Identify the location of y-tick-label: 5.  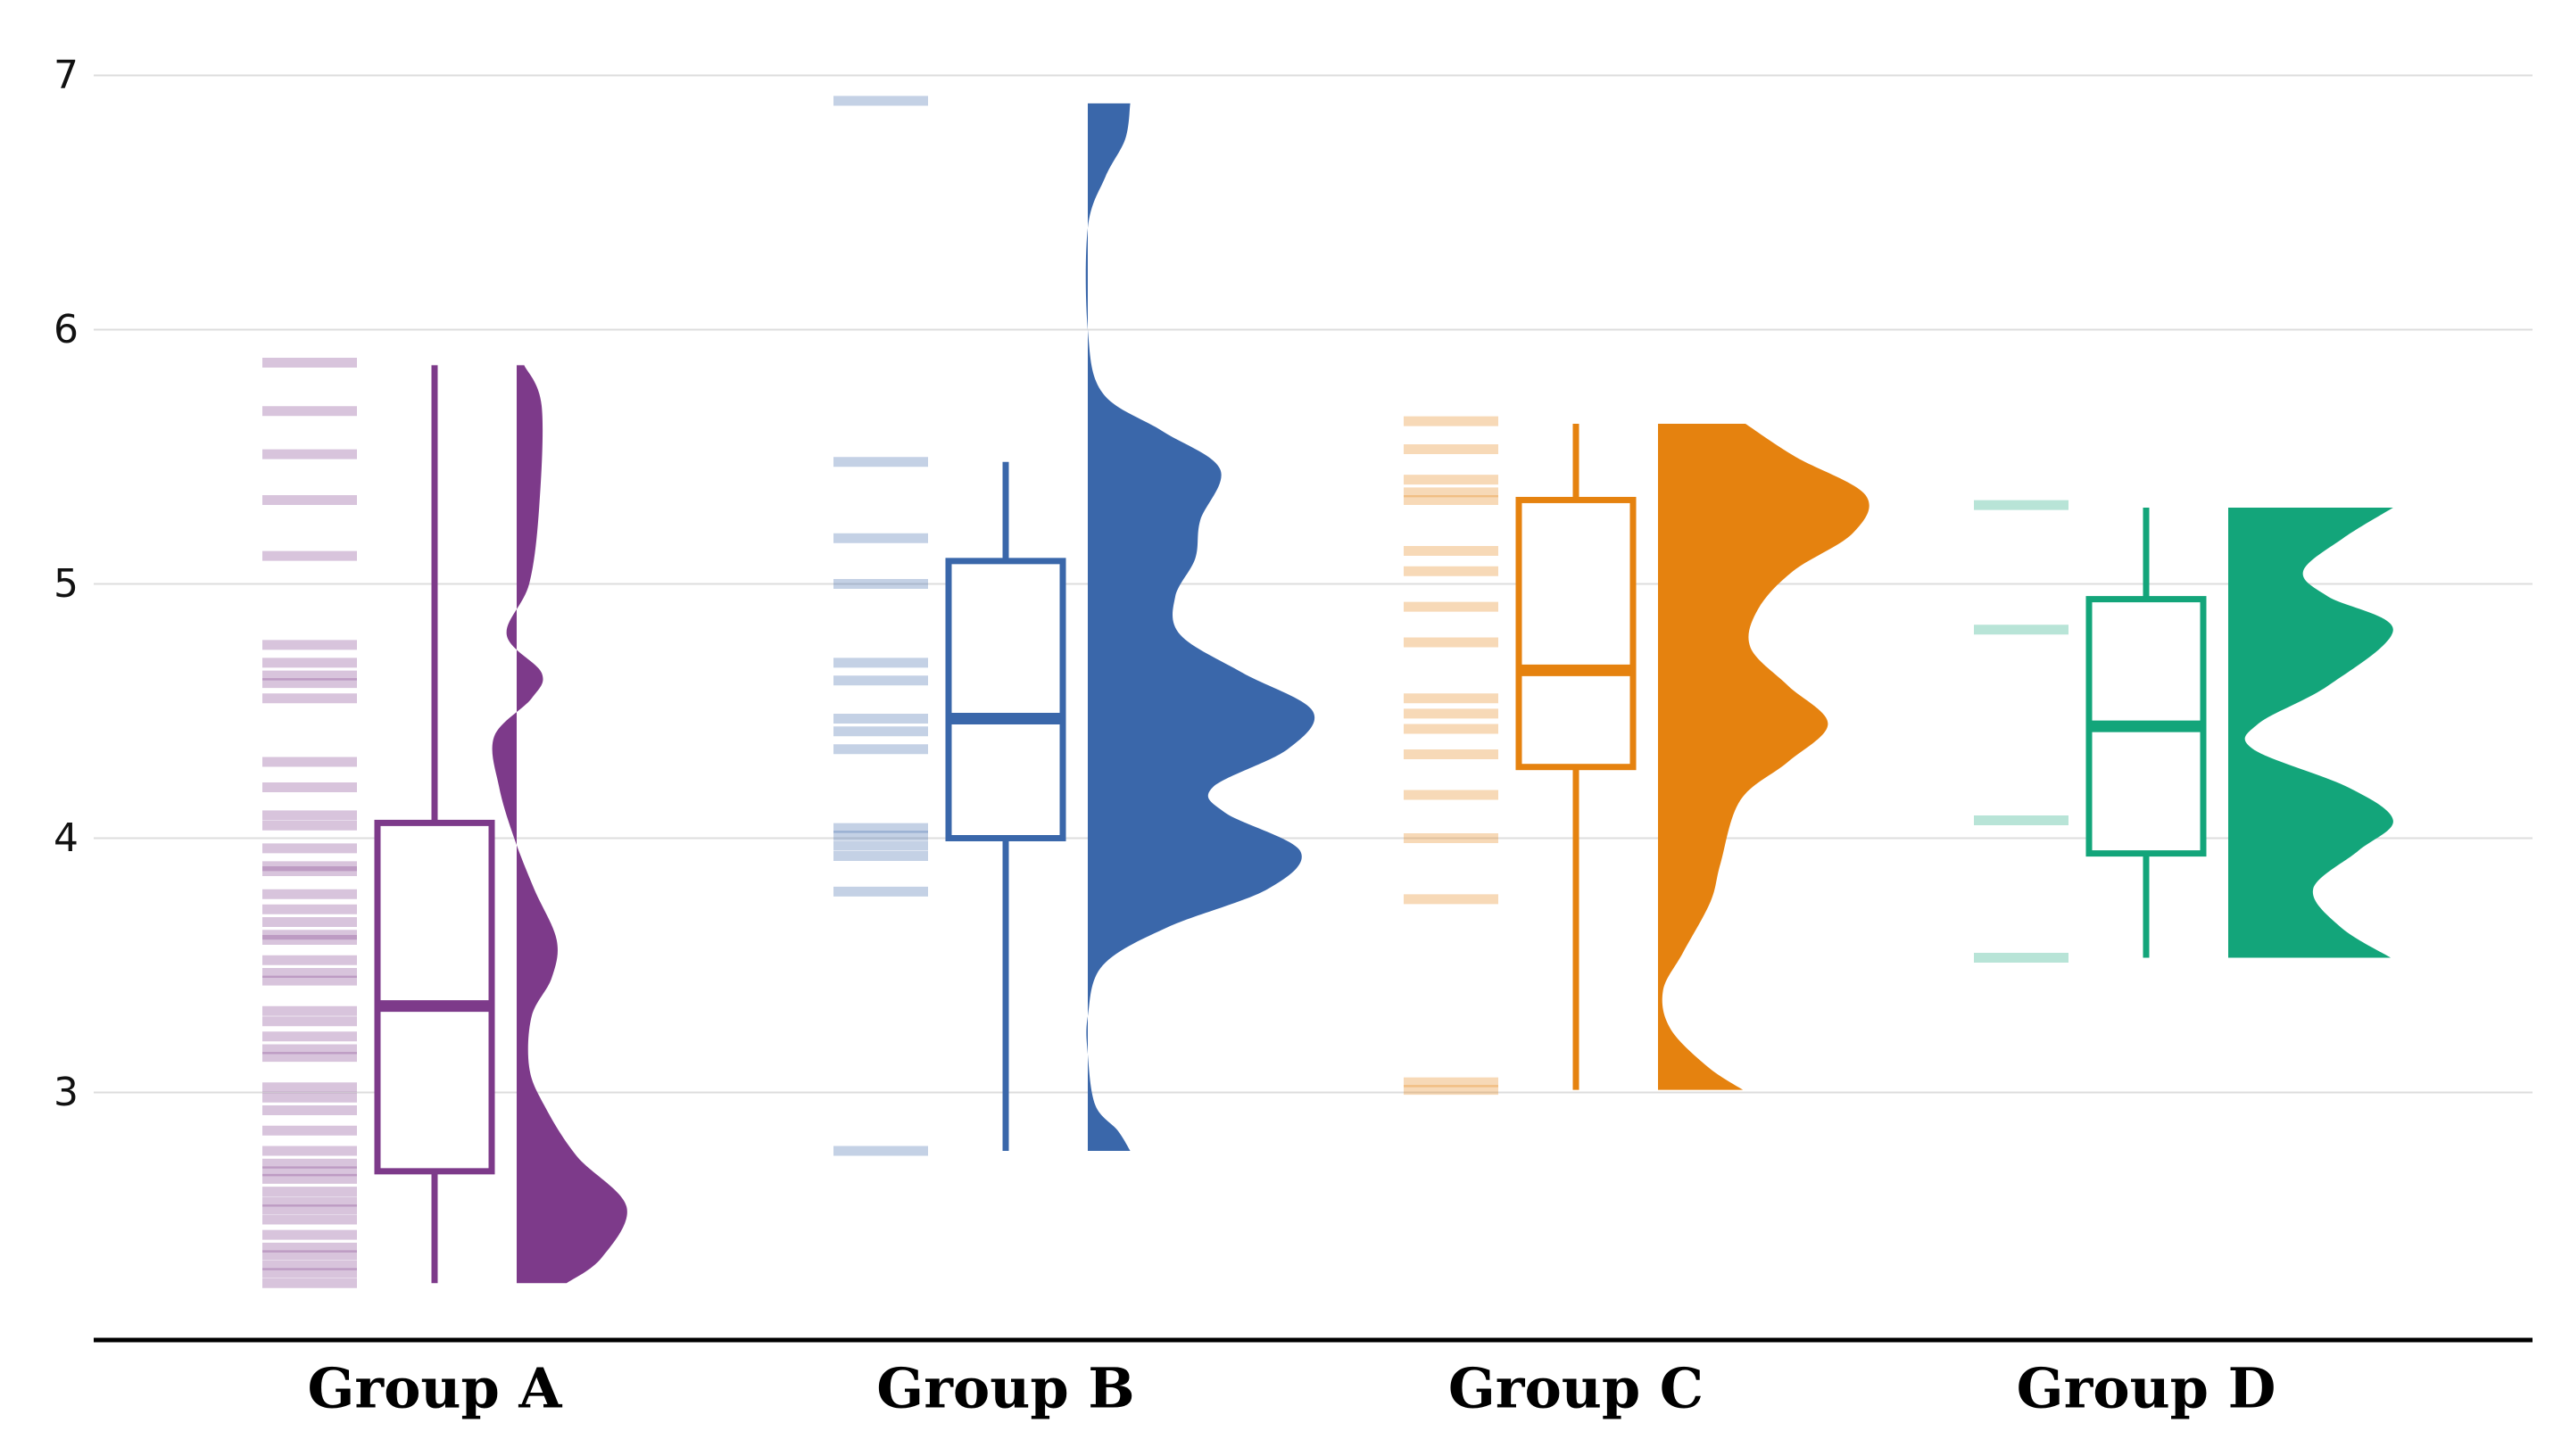
(67, 584).